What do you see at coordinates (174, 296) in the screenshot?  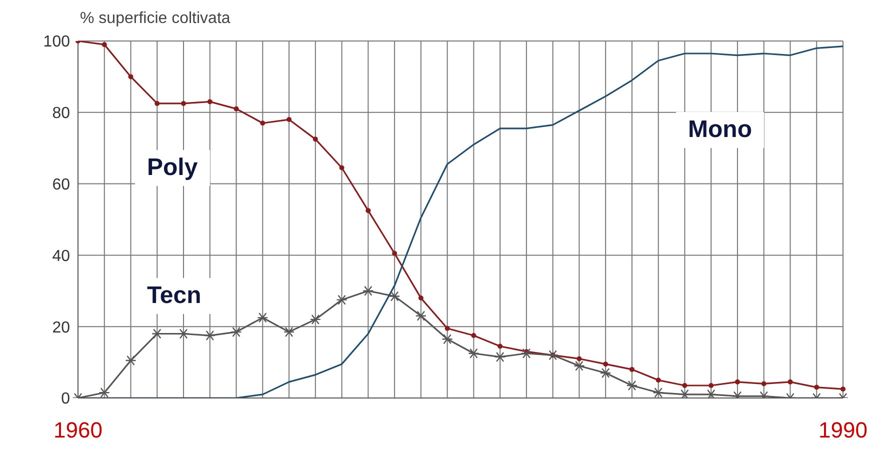 I see `series-label: Tecn` at bounding box center [174, 296].